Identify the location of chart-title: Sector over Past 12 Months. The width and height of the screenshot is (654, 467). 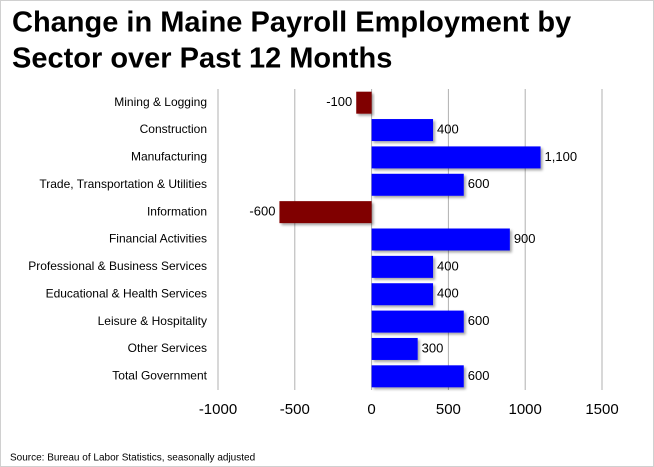
(202, 59).